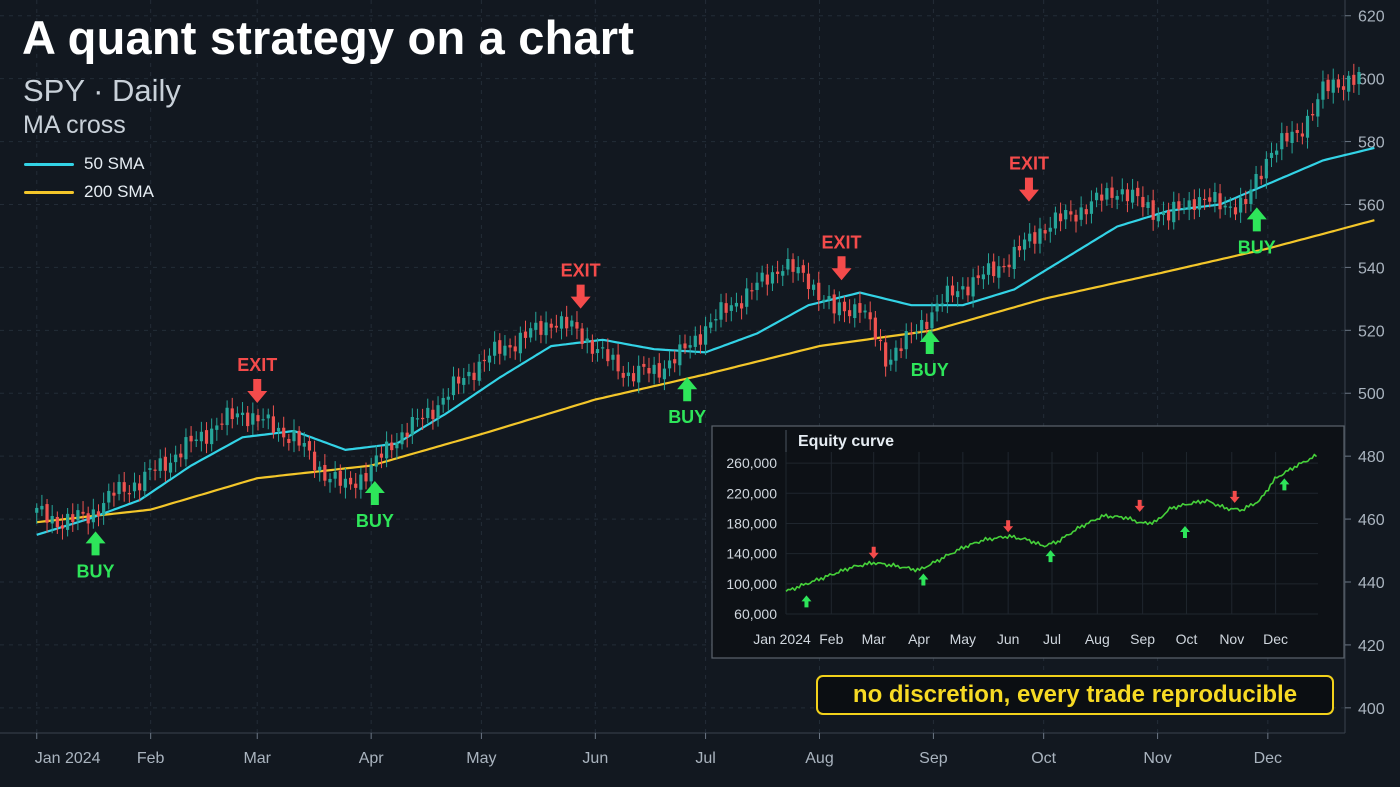  Describe the element at coordinates (1371, 583) in the screenshot. I see `y-tick-label: 440` at that location.